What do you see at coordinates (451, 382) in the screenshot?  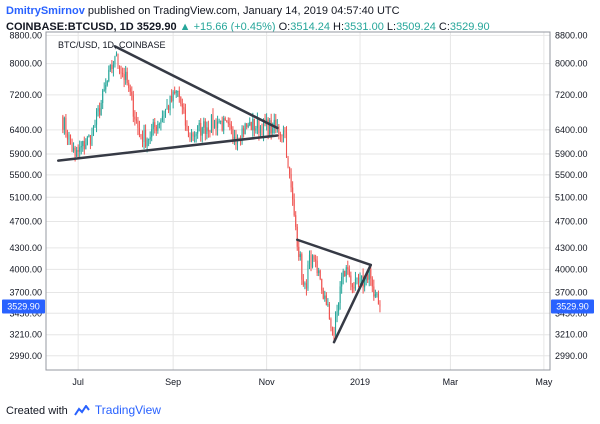 I see `x-tick-label: Mar` at bounding box center [451, 382].